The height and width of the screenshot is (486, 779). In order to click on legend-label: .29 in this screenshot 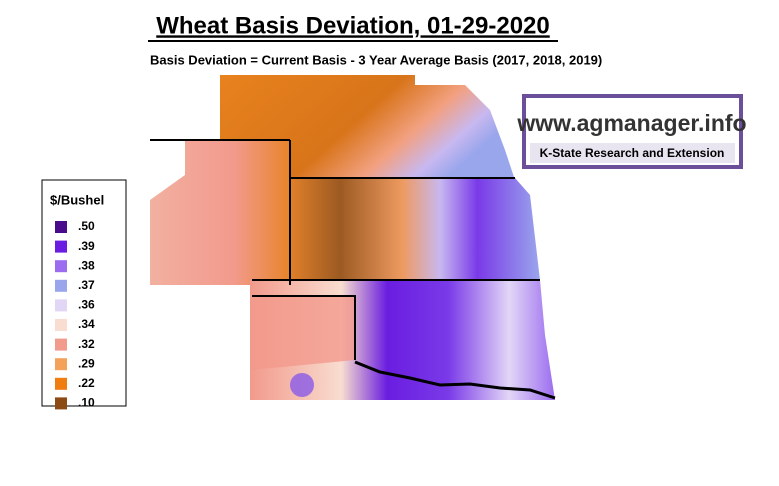, I will do `click(86, 363)`.